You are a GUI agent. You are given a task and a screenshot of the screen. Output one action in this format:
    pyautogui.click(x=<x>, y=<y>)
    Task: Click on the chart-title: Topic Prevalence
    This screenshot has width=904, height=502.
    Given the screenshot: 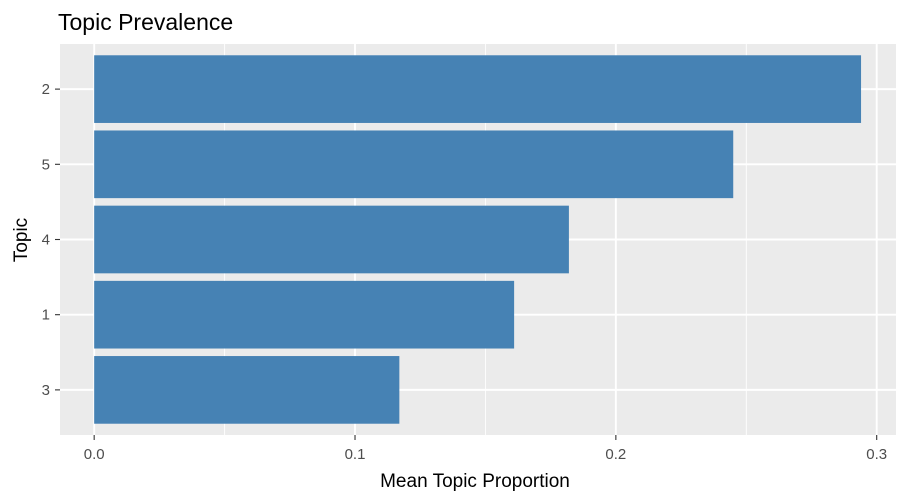 What is the action you would take?
    pyautogui.click(x=145, y=22)
    